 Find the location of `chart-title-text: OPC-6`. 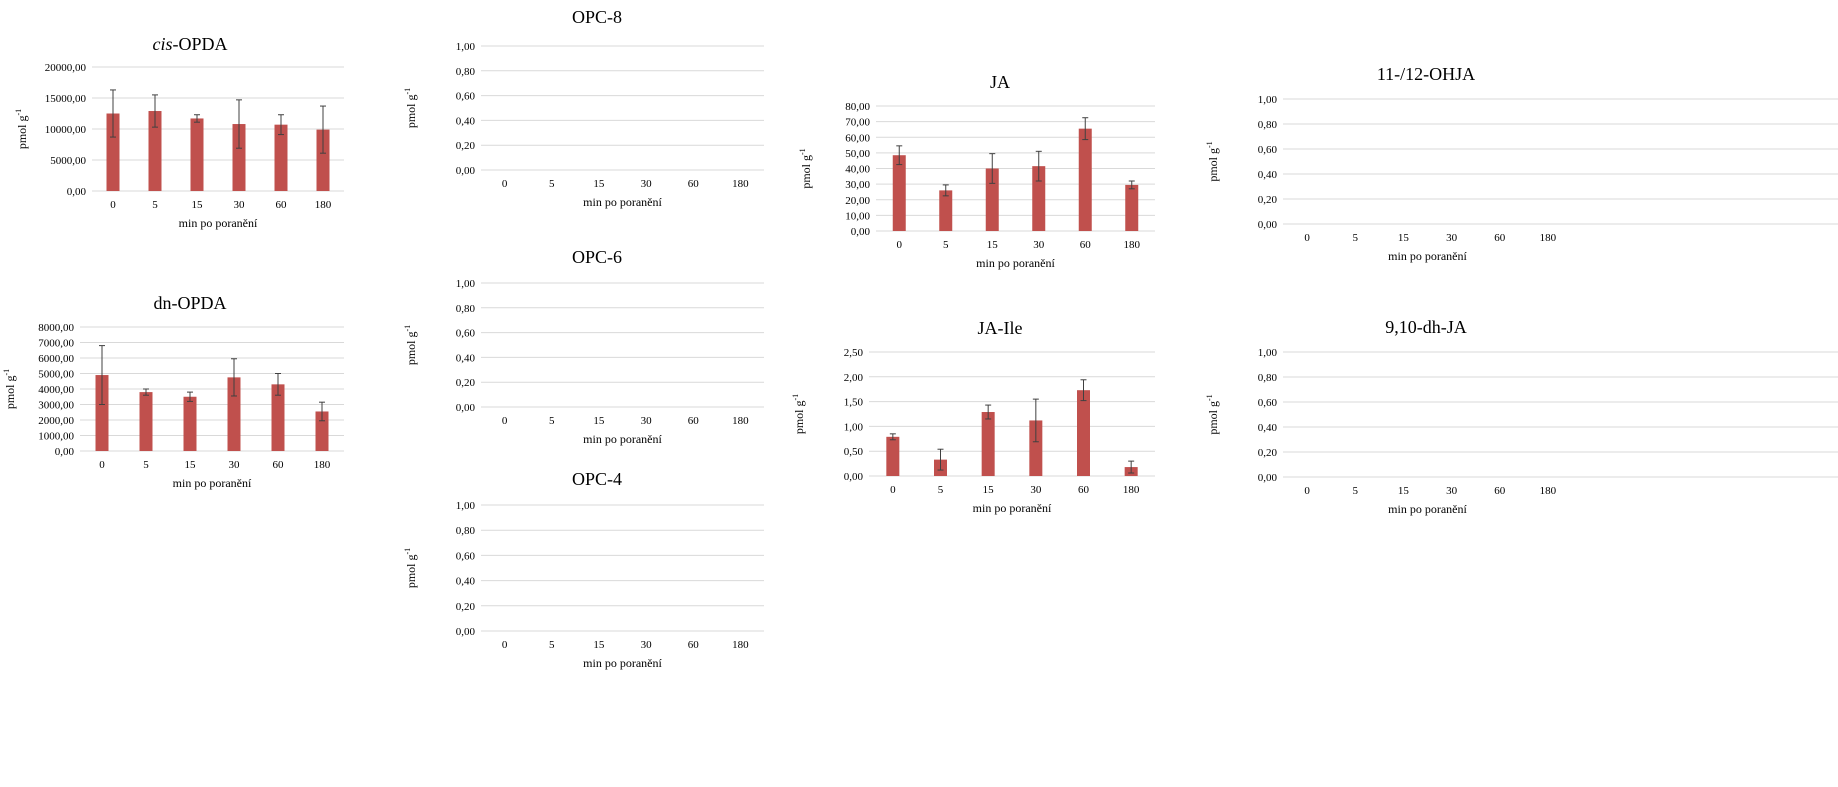

chart-title-text: OPC-6 is located at coordinates (597, 257).